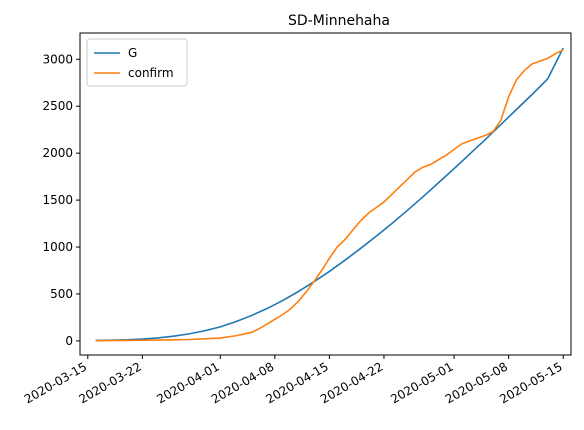  What do you see at coordinates (69, 341) in the screenshot?
I see `y-tick-label: 0` at bounding box center [69, 341].